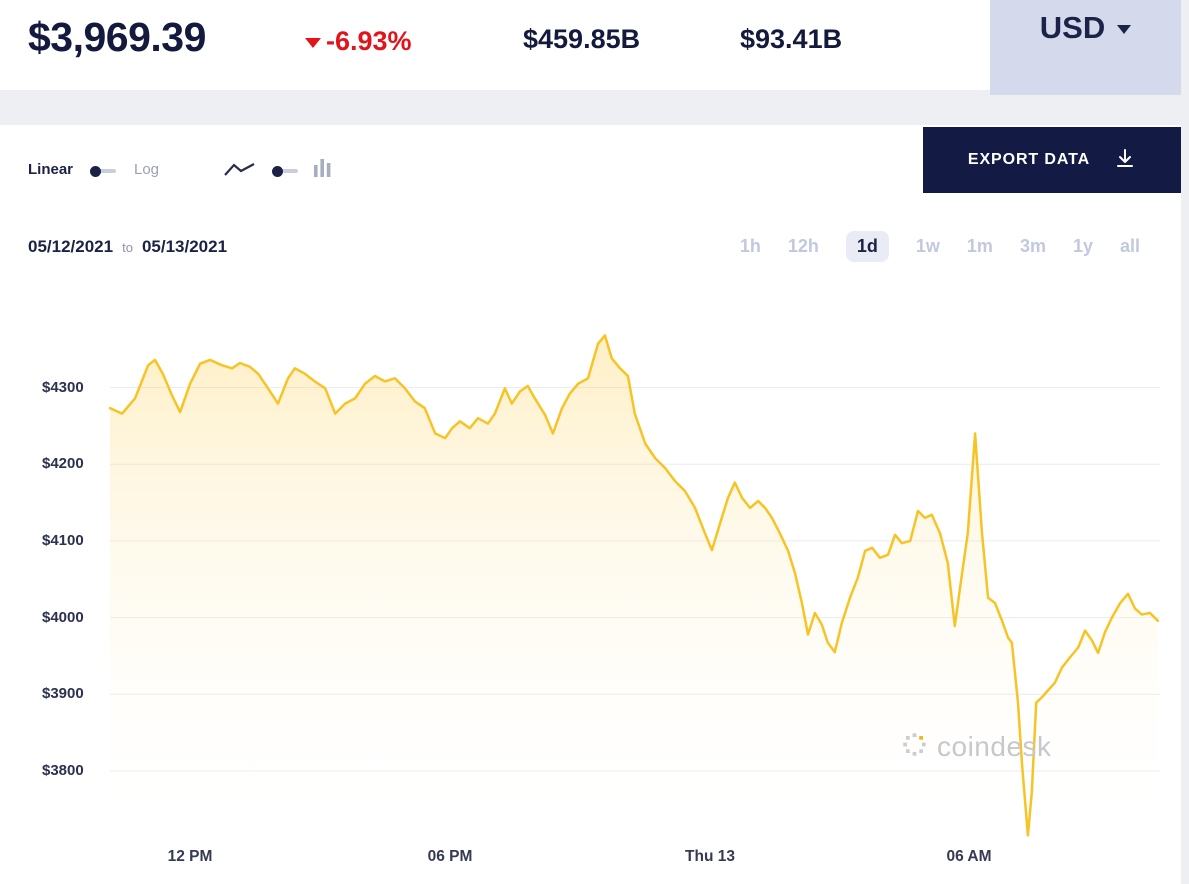 Image resolution: width=1189 pixels, height=884 pixels. Describe the element at coordinates (63, 463) in the screenshot. I see `y-axis-label: $4200` at that location.